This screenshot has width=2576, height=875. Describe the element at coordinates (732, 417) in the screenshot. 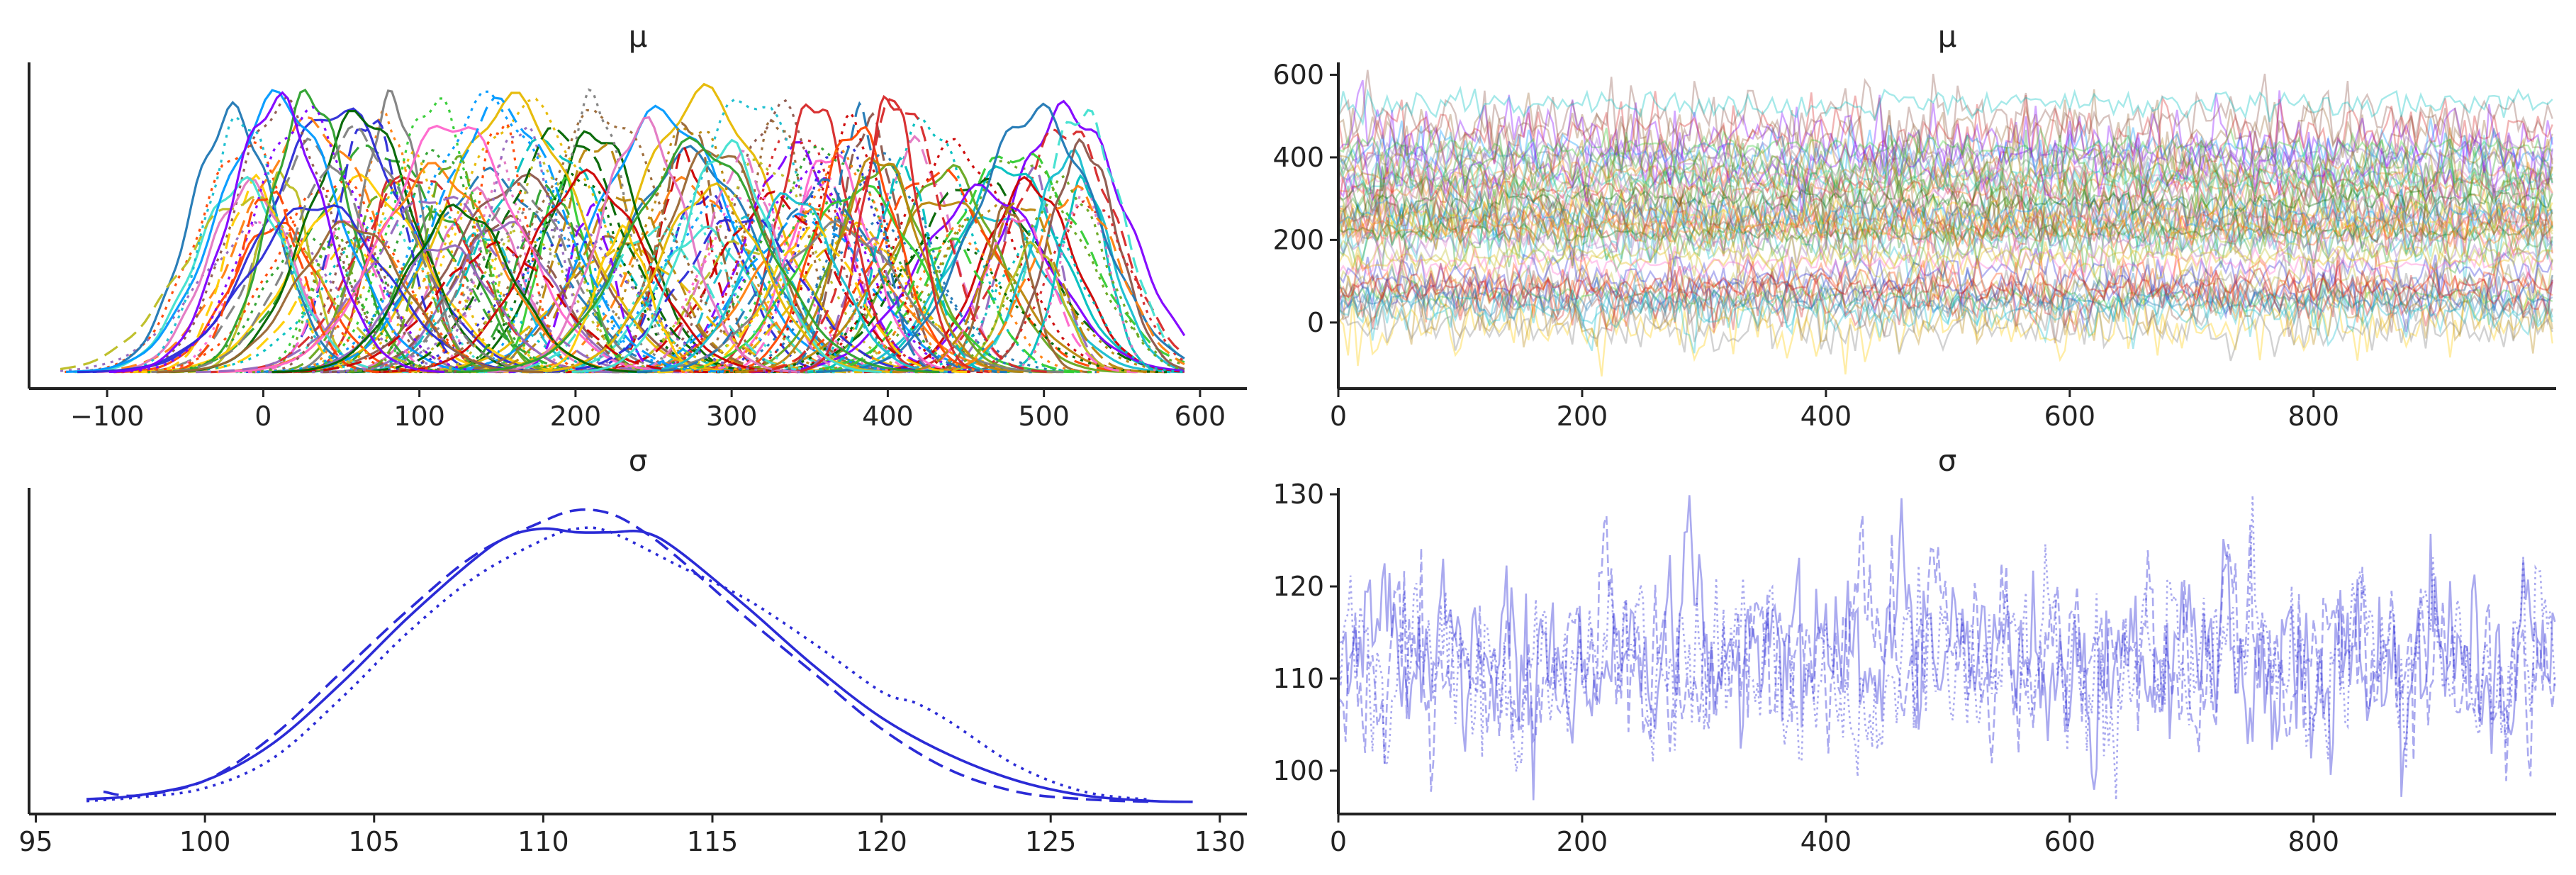

I see `mu-density-x-tick-label: 300` at that location.